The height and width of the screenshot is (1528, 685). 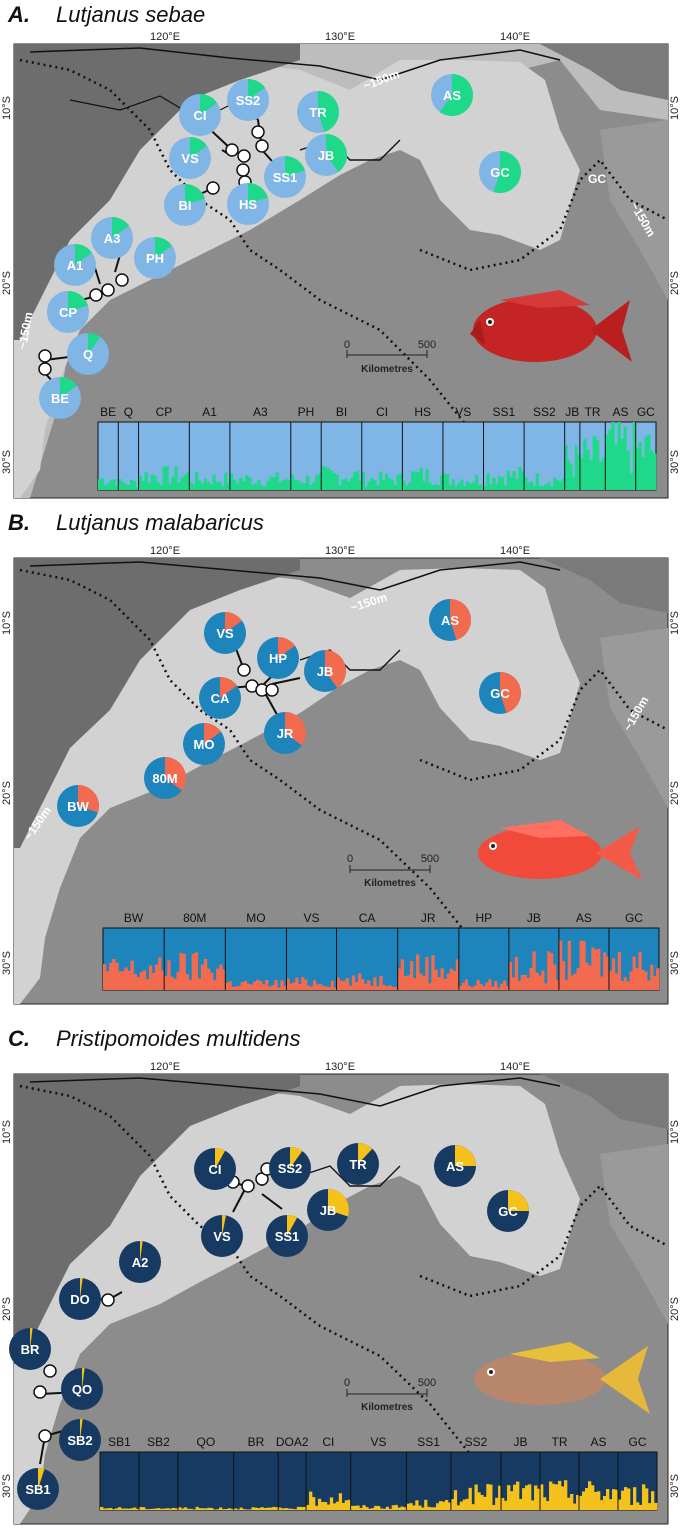 I want to click on barplot-label: BR, so click(x=256, y=1442).